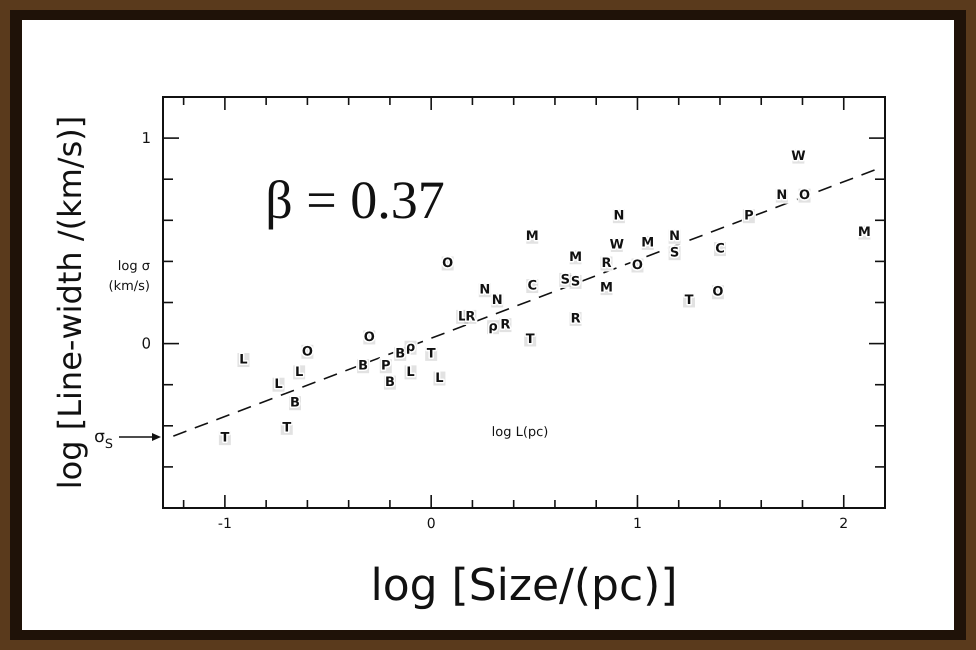 The width and height of the screenshot is (976, 650). Describe the element at coordinates (617, 244) in the screenshot. I see `series-label: W` at that location.